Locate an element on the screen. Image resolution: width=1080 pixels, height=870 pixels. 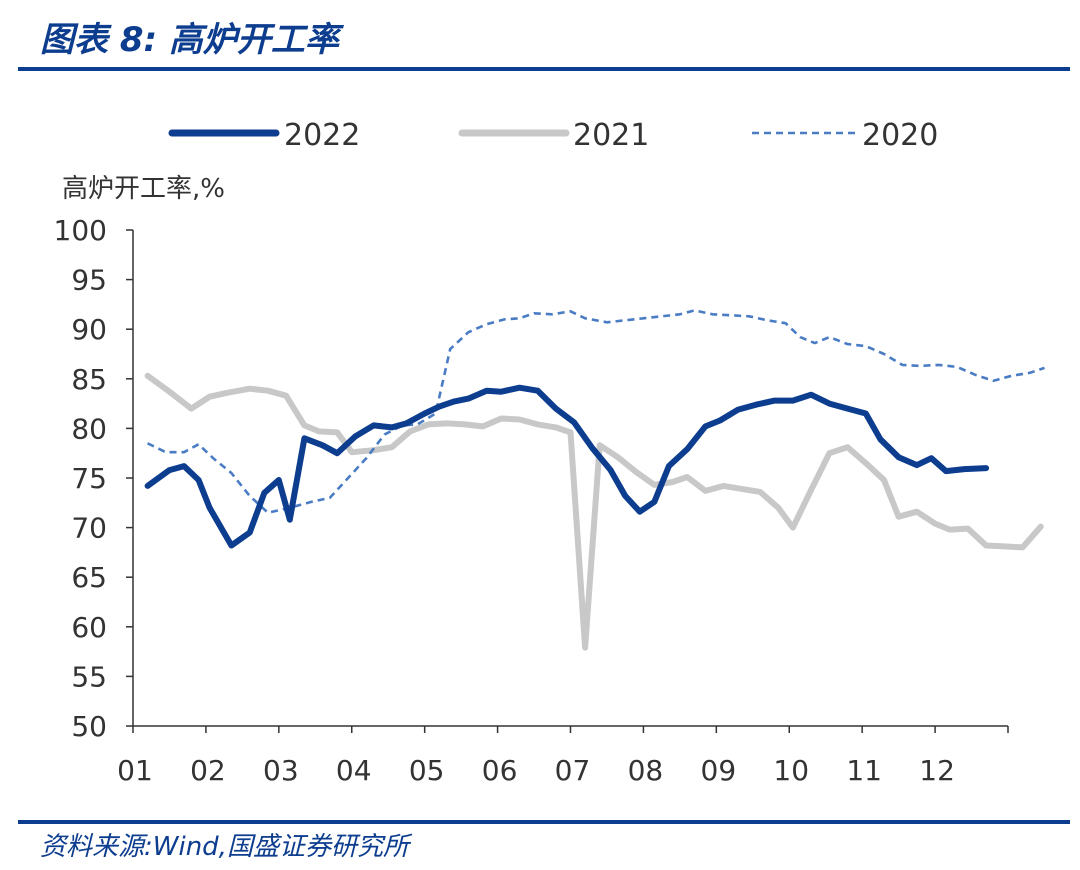
y-axis-title: 高炉开工率,% is located at coordinates (143, 189).